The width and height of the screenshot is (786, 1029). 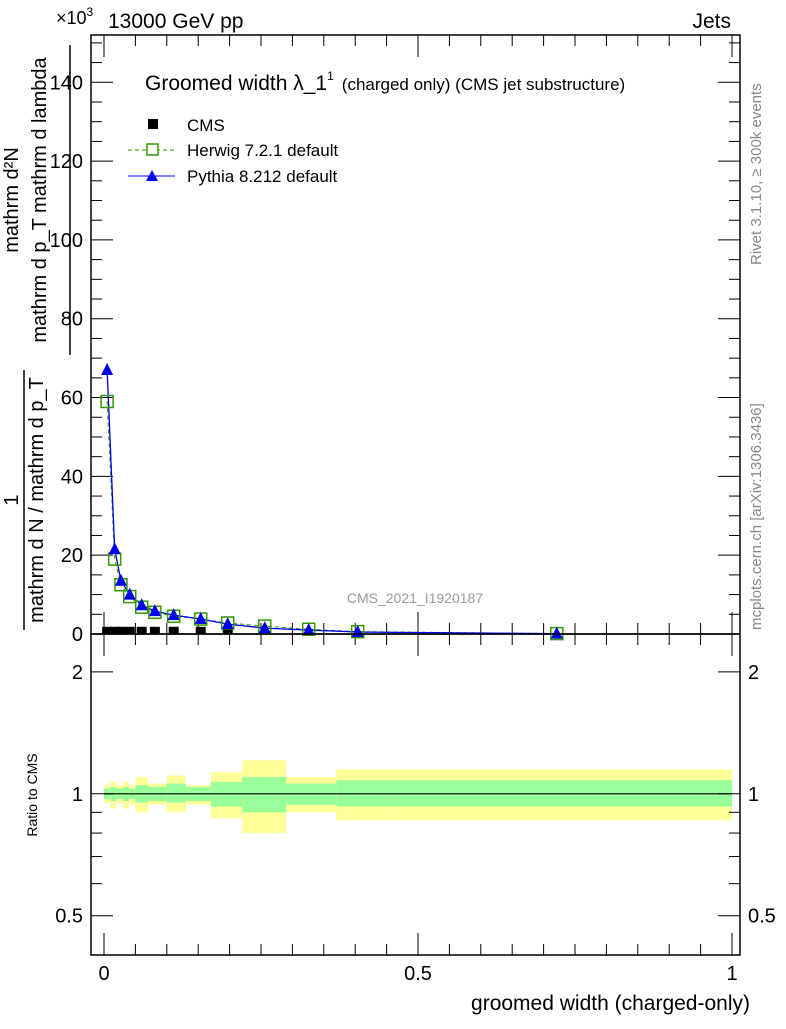 What do you see at coordinates (32, 794) in the screenshot?
I see `ratio-y-label: Ratio to CMS` at bounding box center [32, 794].